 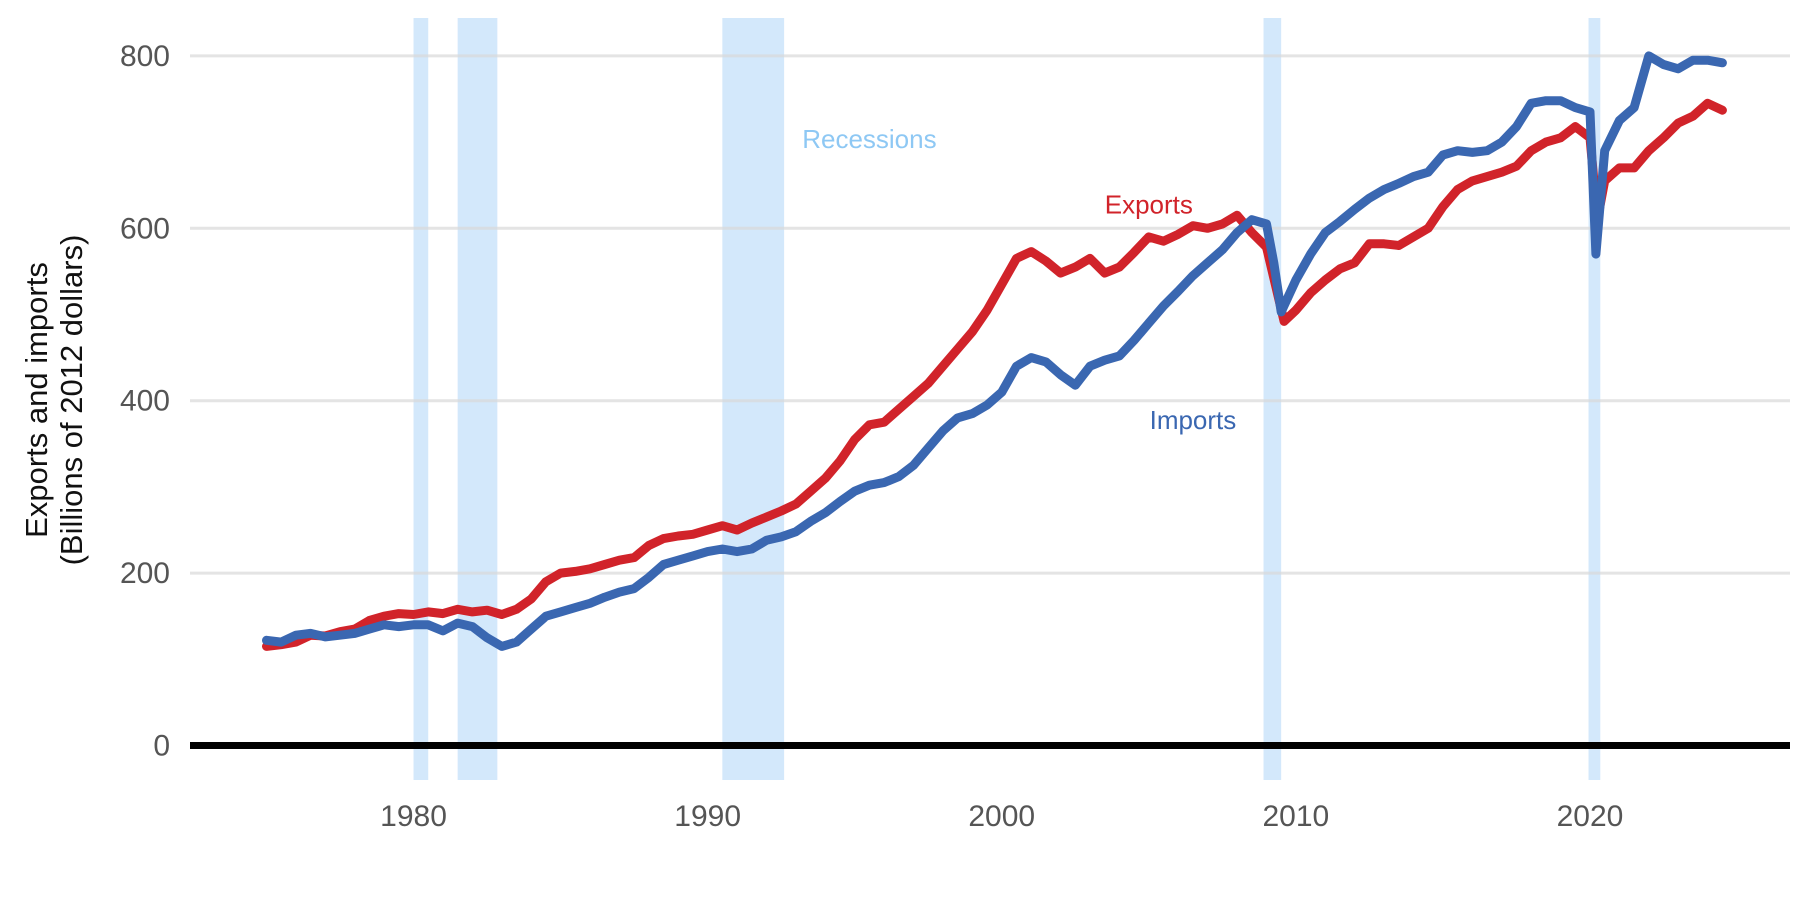 What do you see at coordinates (145, 573) in the screenshot?
I see `y-tick-label: 200` at bounding box center [145, 573].